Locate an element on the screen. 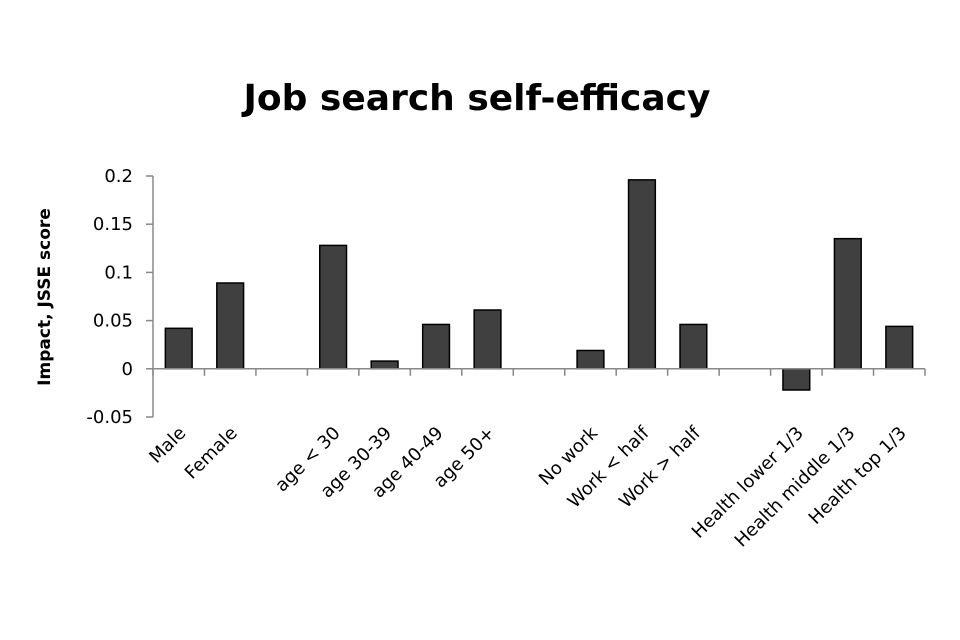 The image size is (960, 640). y-tick-label: 0.1 is located at coordinates (118, 272).